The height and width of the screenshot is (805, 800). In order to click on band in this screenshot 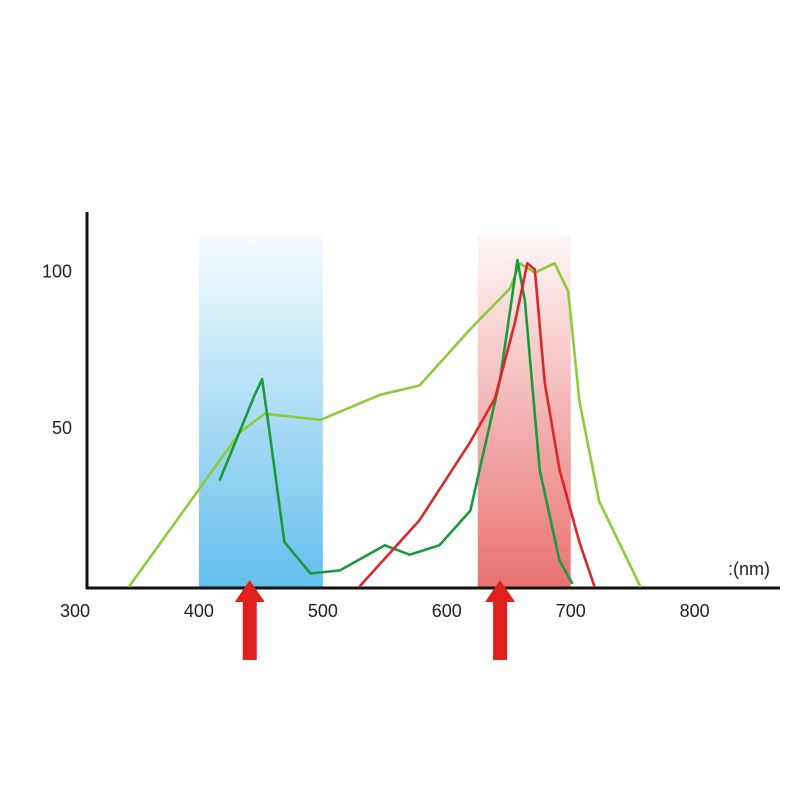, I will do `click(260, 411)`.